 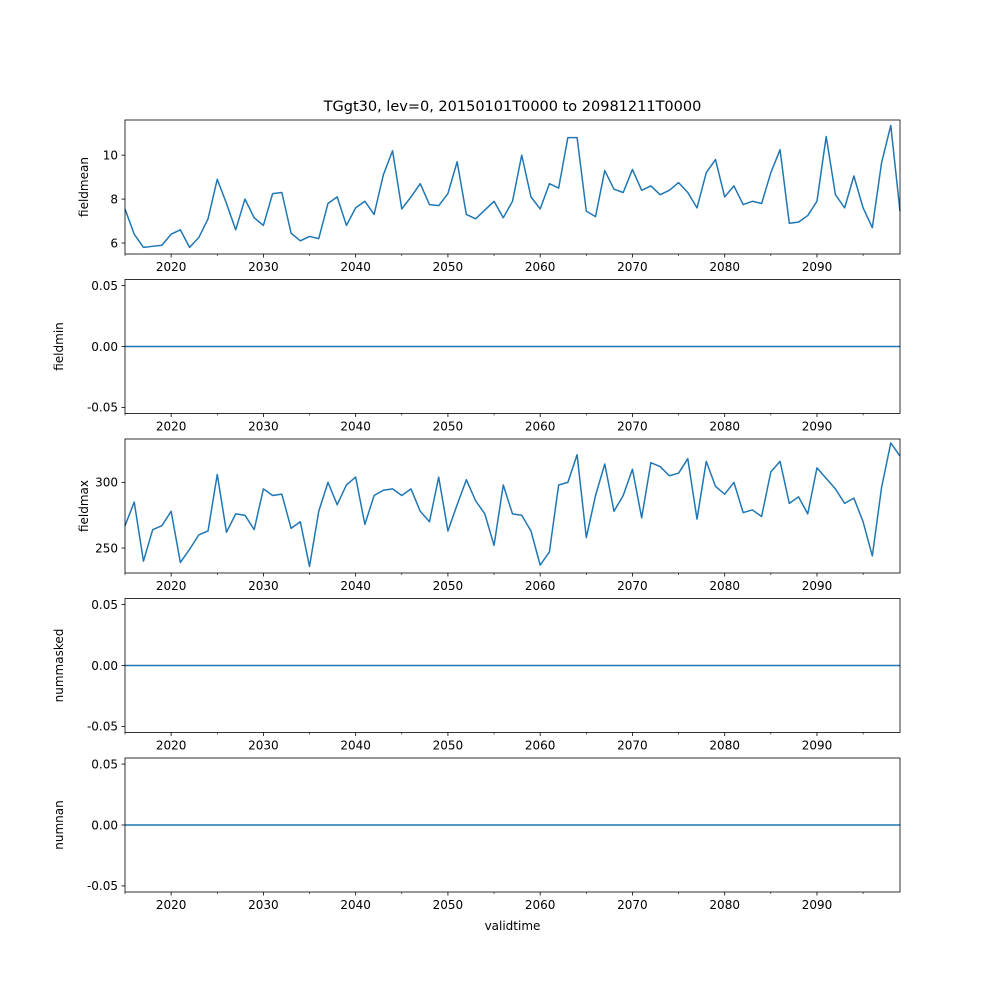 What do you see at coordinates (106, 483) in the screenshot?
I see `y-tick-label: 300` at bounding box center [106, 483].